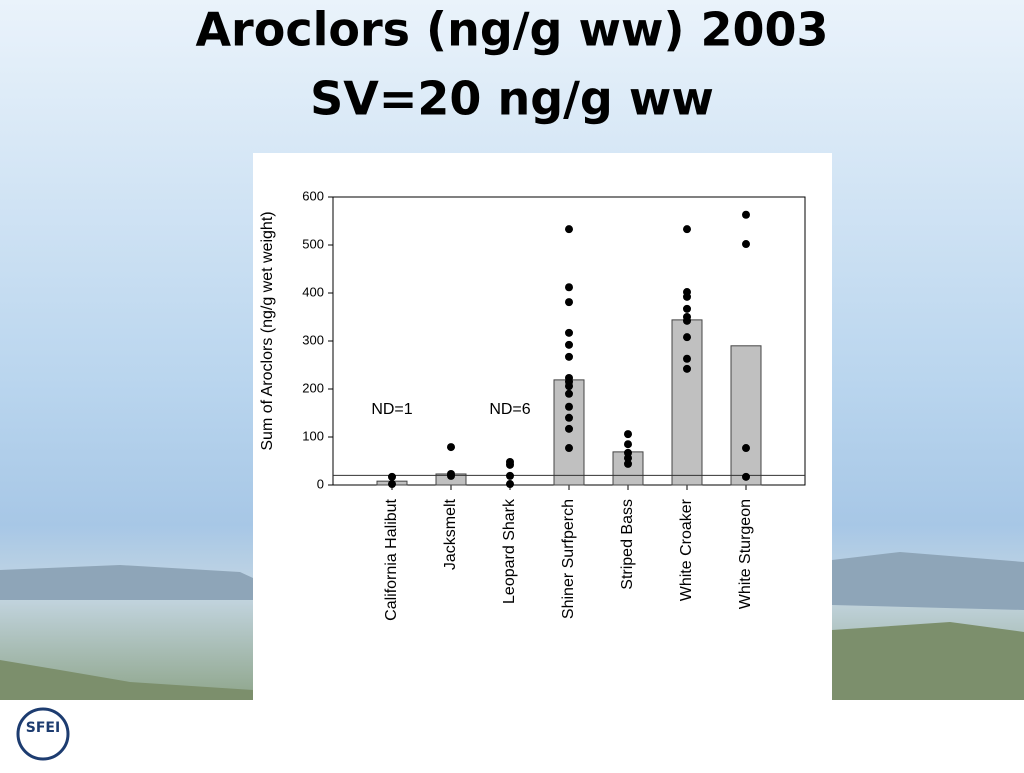 This screenshot has height=773, width=1024. Describe the element at coordinates (313, 339) in the screenshot. I see `y-tick-label: 300` at that location.